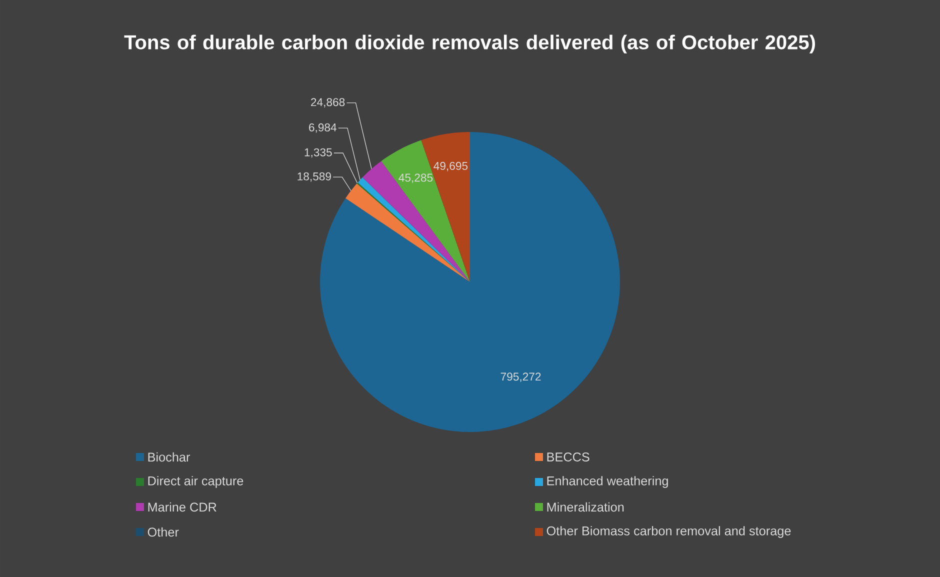 The image size is (940, 577). I want to click on legend-label: Other, so click(163, 532).